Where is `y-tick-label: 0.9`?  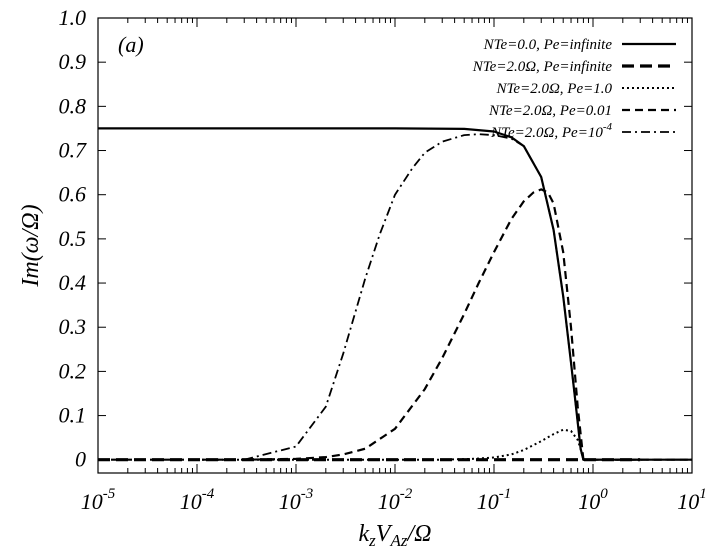
y-tick-label: 0.9 is located at coordinates (73, 61).